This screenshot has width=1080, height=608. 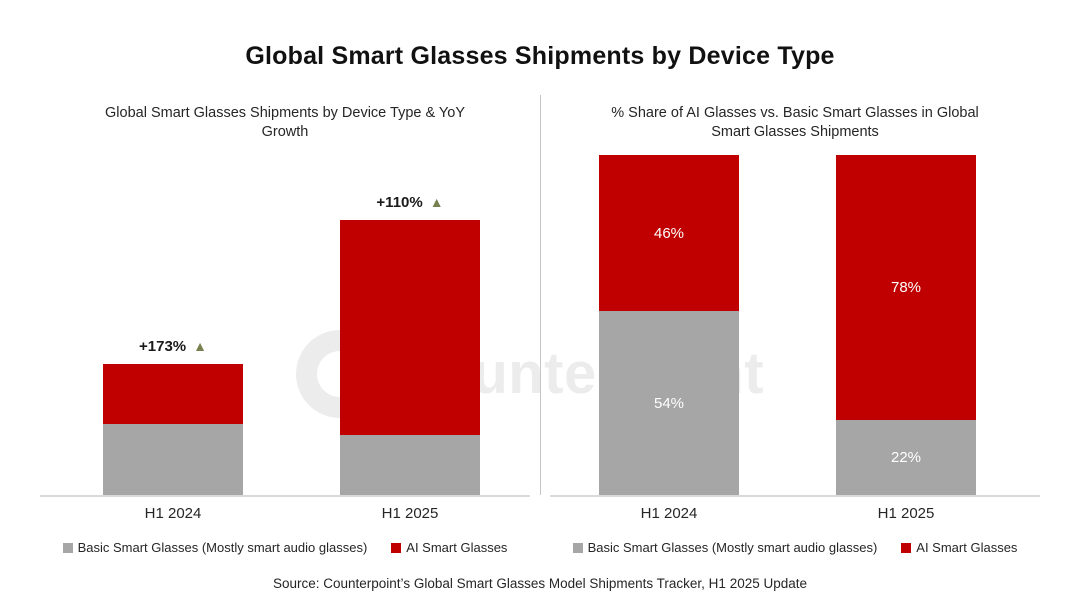 What do you see at coordinates (399, 202) in the screenshot?
I see `growth-value: +110%` at bounding box center [399, 202].